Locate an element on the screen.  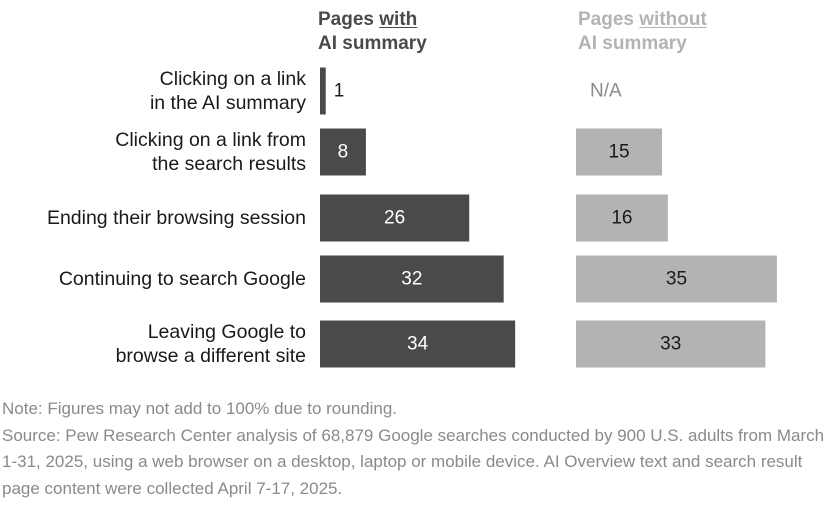
value-label-0-3: 32 is located at coordinates (411, 279).